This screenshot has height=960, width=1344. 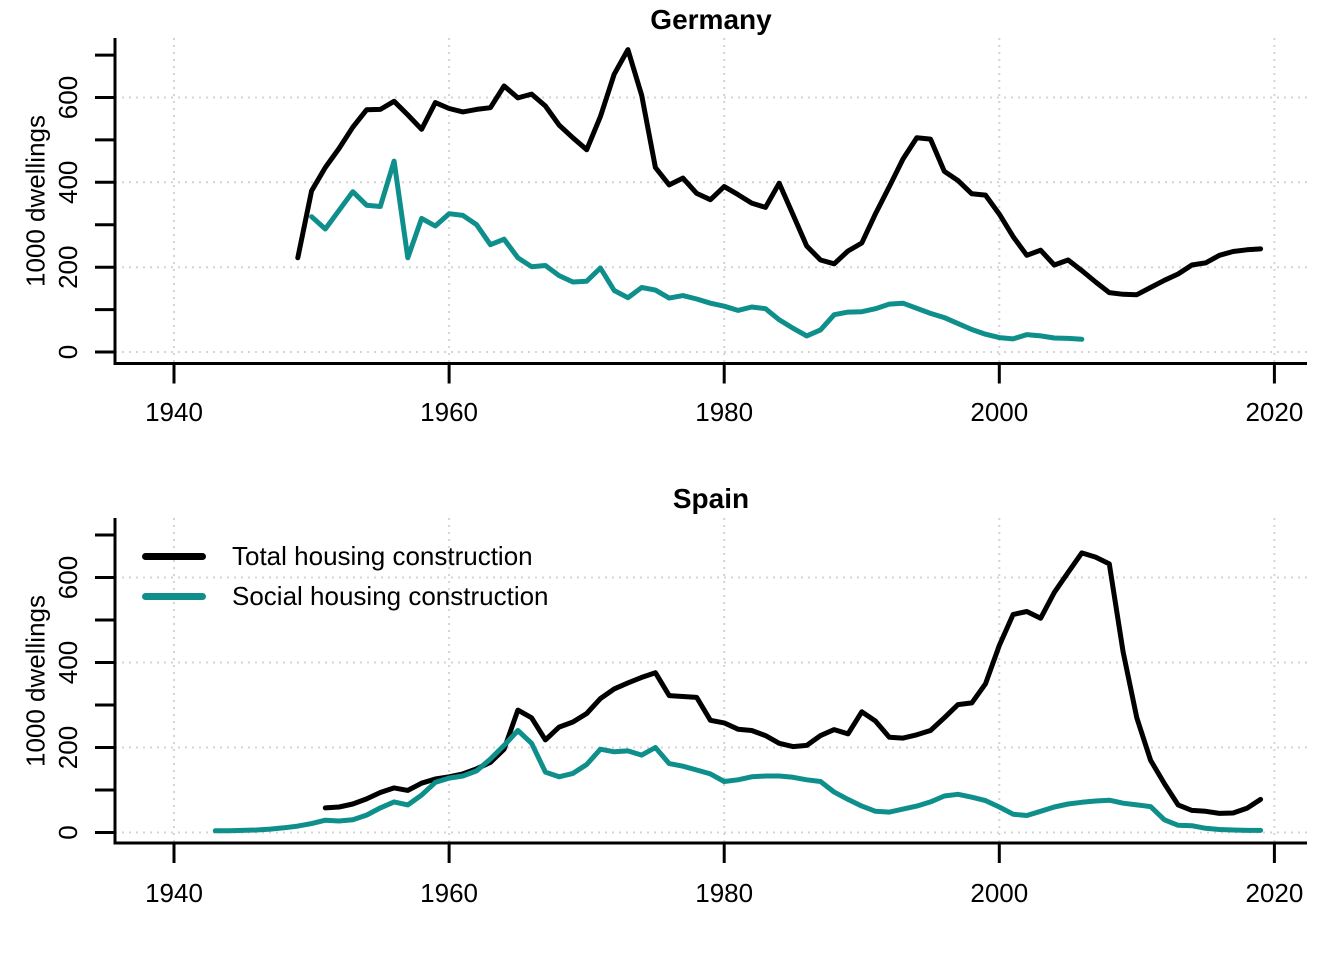 I want to click on legend-row-total: Total housing construction, so click(x=345, y=556).